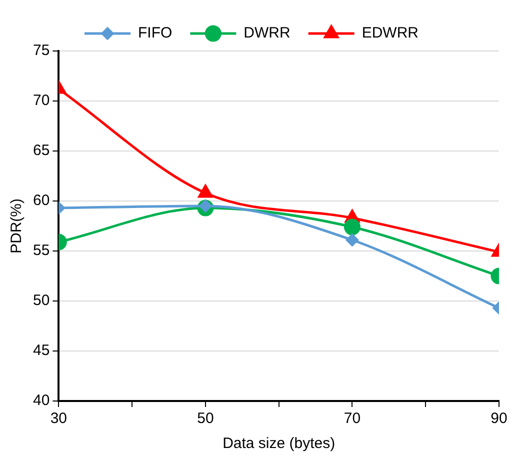 This screenshot has height=461, width=515. What do you see at coordinates (41, 251) in the screenshot?
I see `y-tick-label: 55` at bounding box center [41, 251].